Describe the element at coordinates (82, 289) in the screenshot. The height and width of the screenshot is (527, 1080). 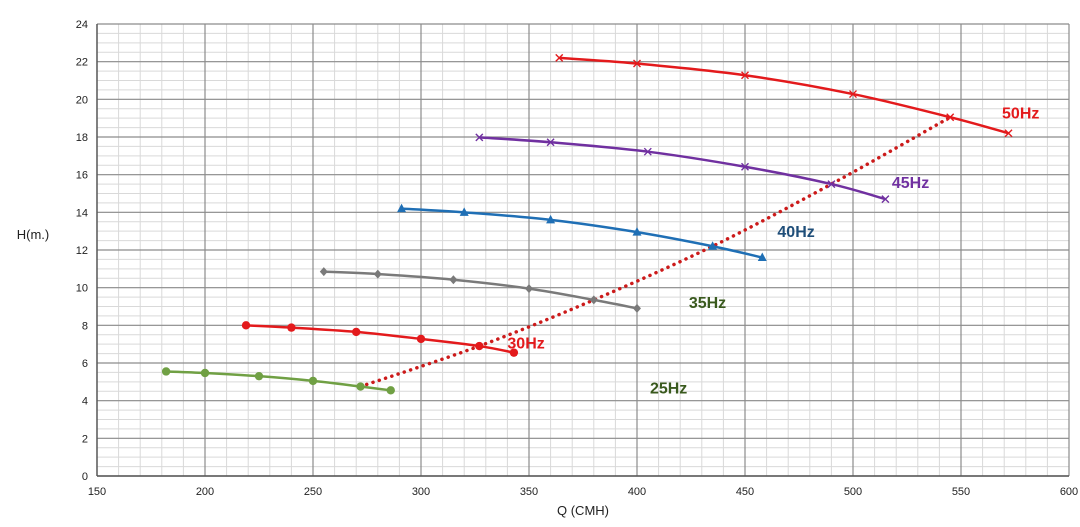
I see `y-tick-label: 10` at that location.